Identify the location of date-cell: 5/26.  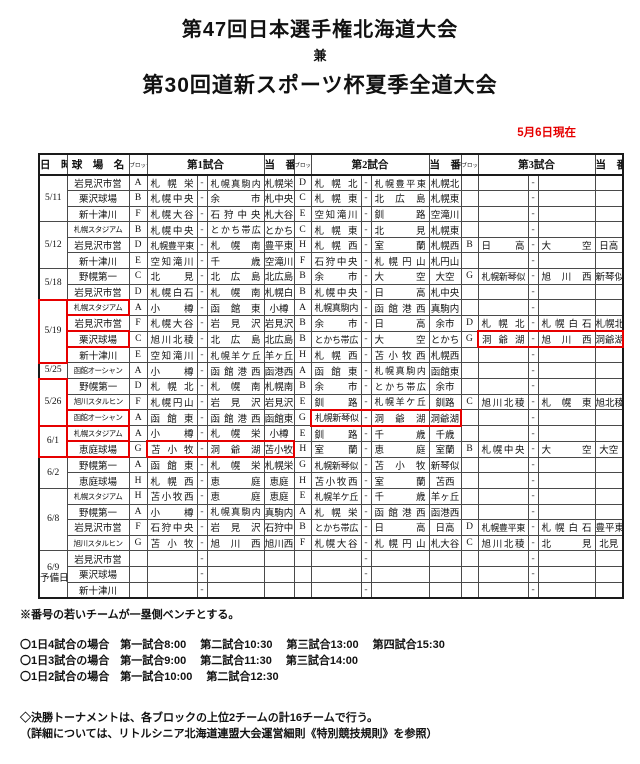
(53, 402).